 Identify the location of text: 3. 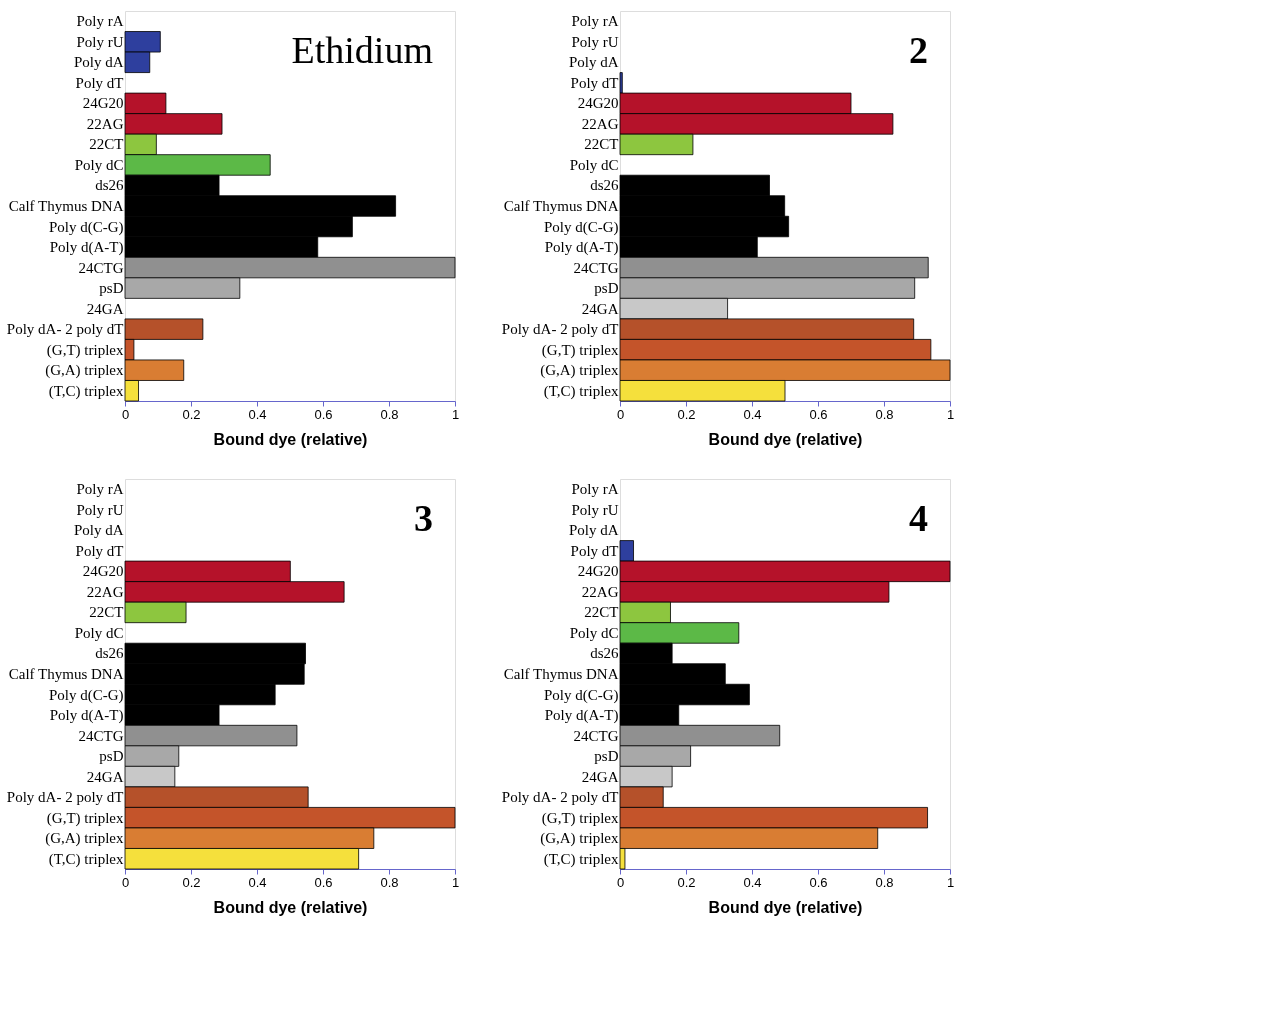
(423, 518).